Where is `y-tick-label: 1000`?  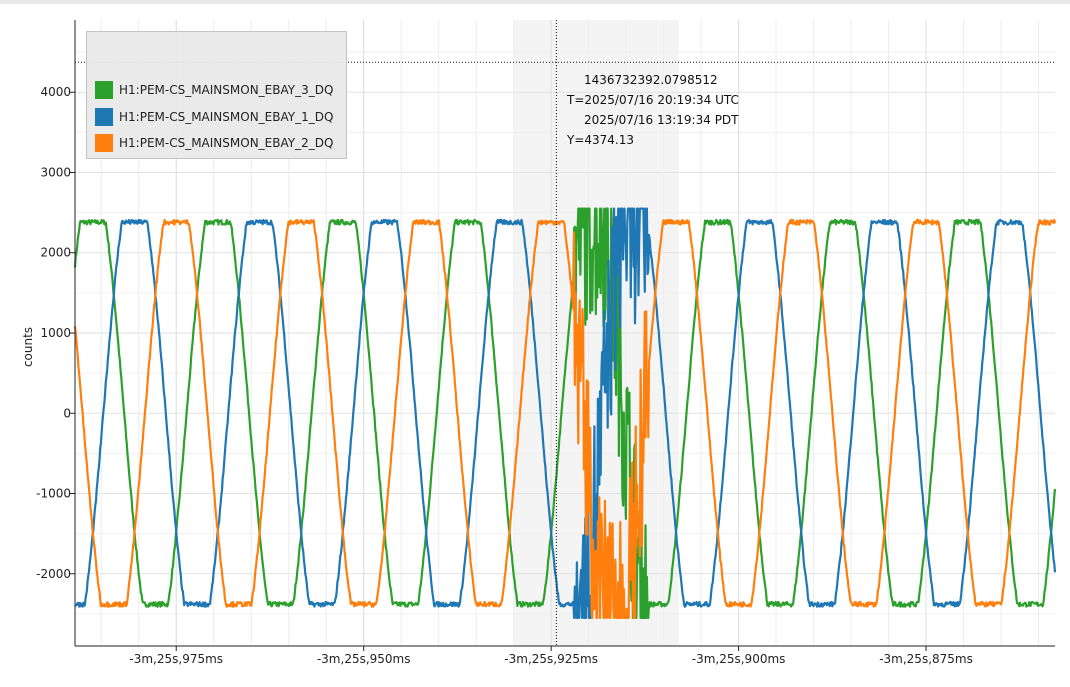 y-tick-label: 1000 is located at coordinates (55, 333).